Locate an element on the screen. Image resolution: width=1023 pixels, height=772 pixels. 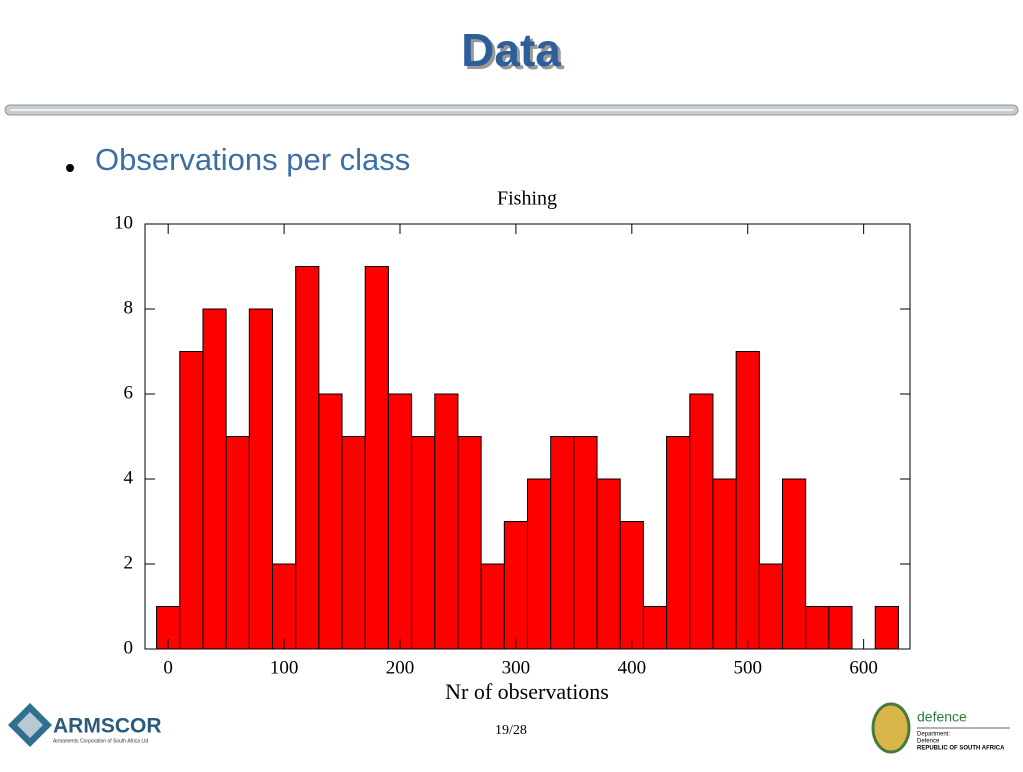
y-tick-label: 0 is located at coordinates (129, 647).